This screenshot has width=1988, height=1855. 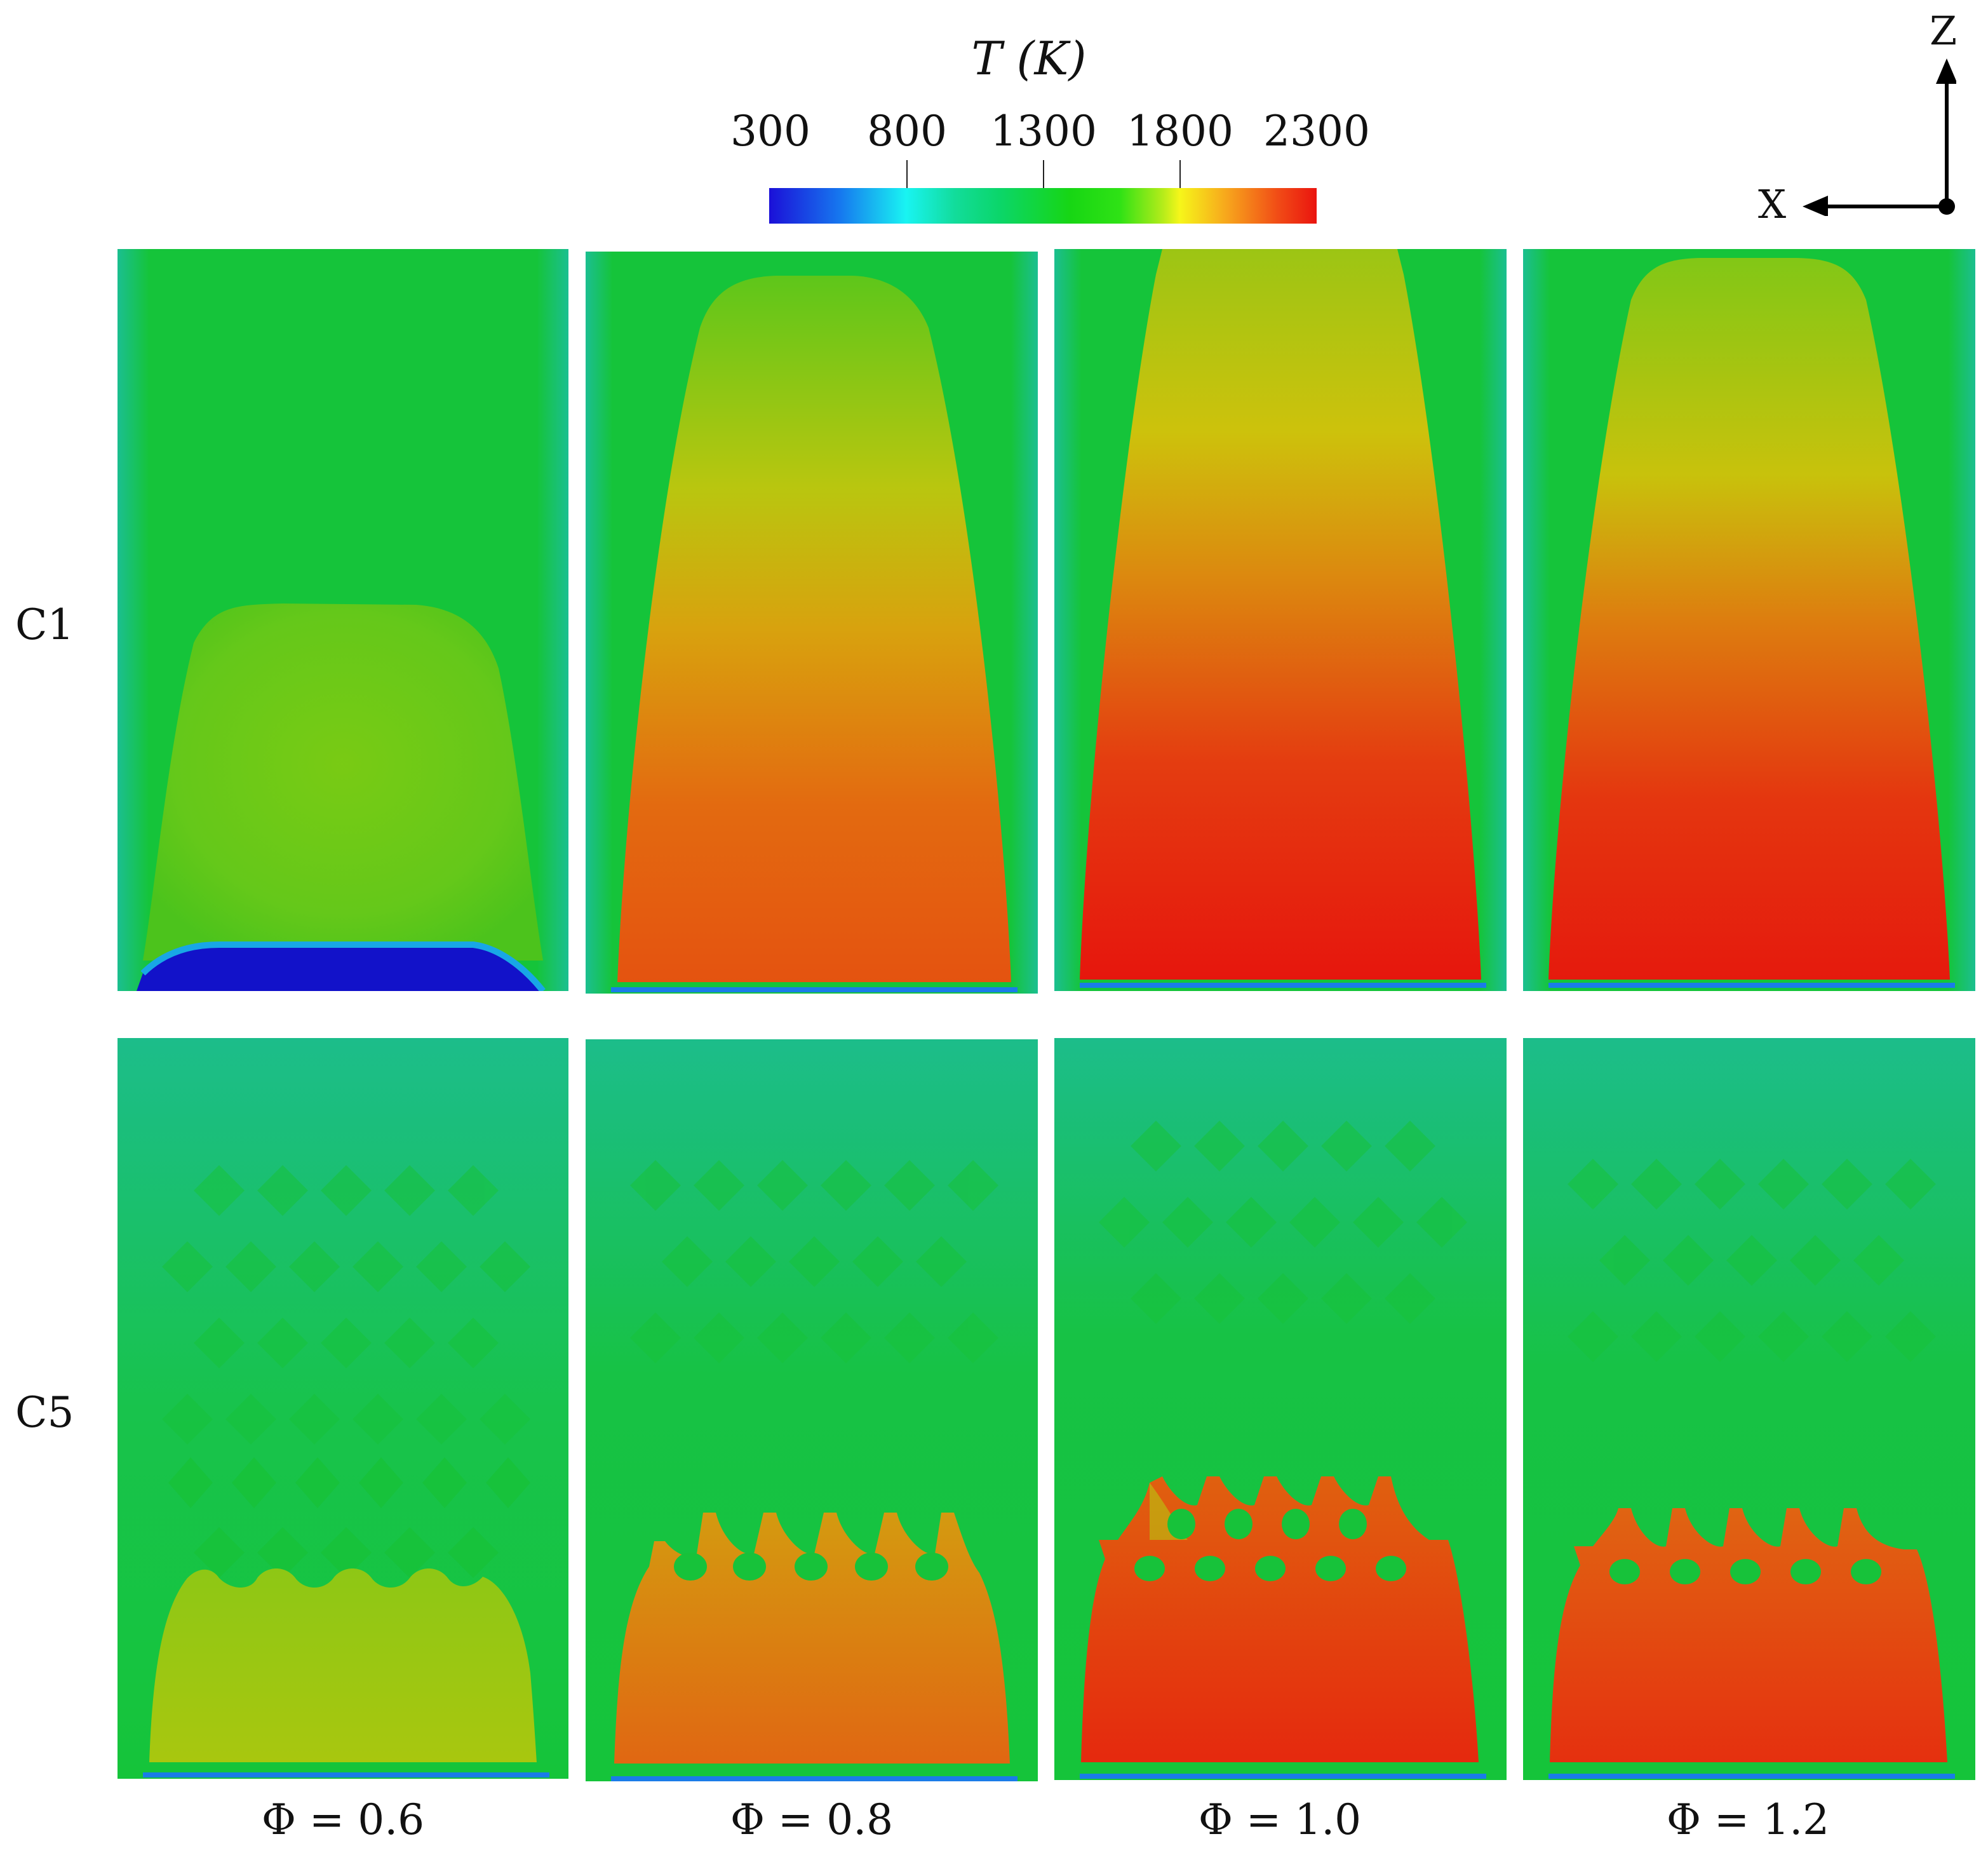 I want to click on column-label-phi-1.2: Φ = 1.2, so click(x=1748, y=1819).